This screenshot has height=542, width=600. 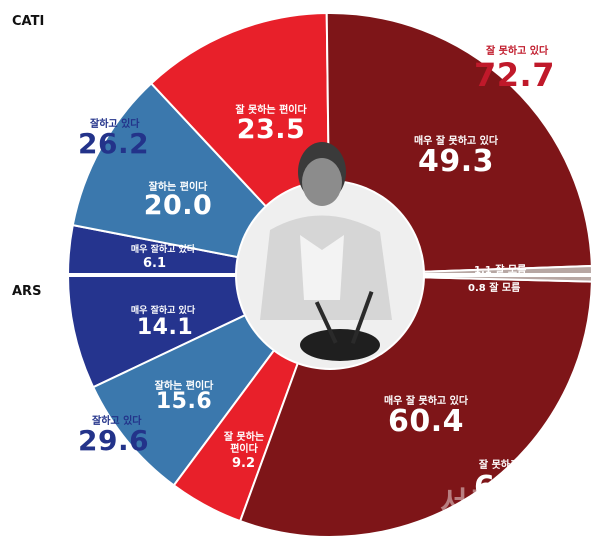 I want to click on cati-very-good-caption: 매우 잘하고 있다, so click(x=163, y=250).